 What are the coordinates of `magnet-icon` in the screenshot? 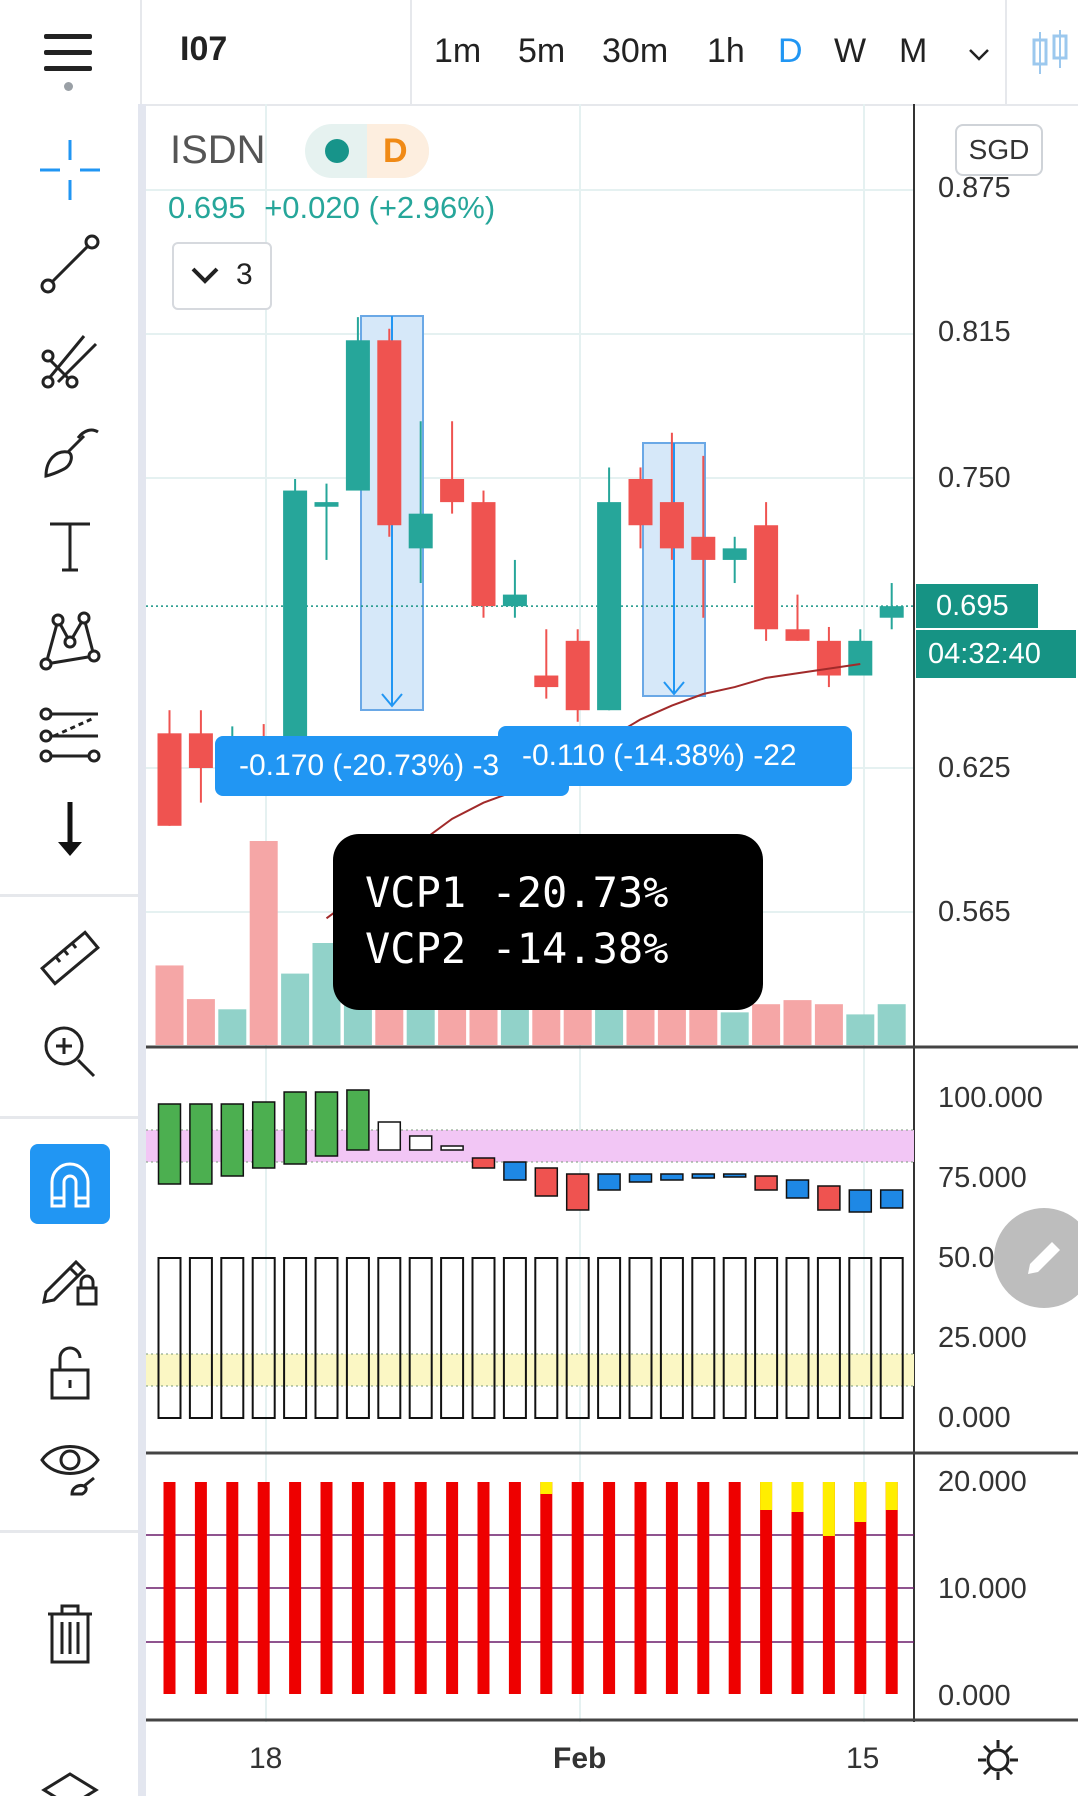 It's located at (70, 1184).